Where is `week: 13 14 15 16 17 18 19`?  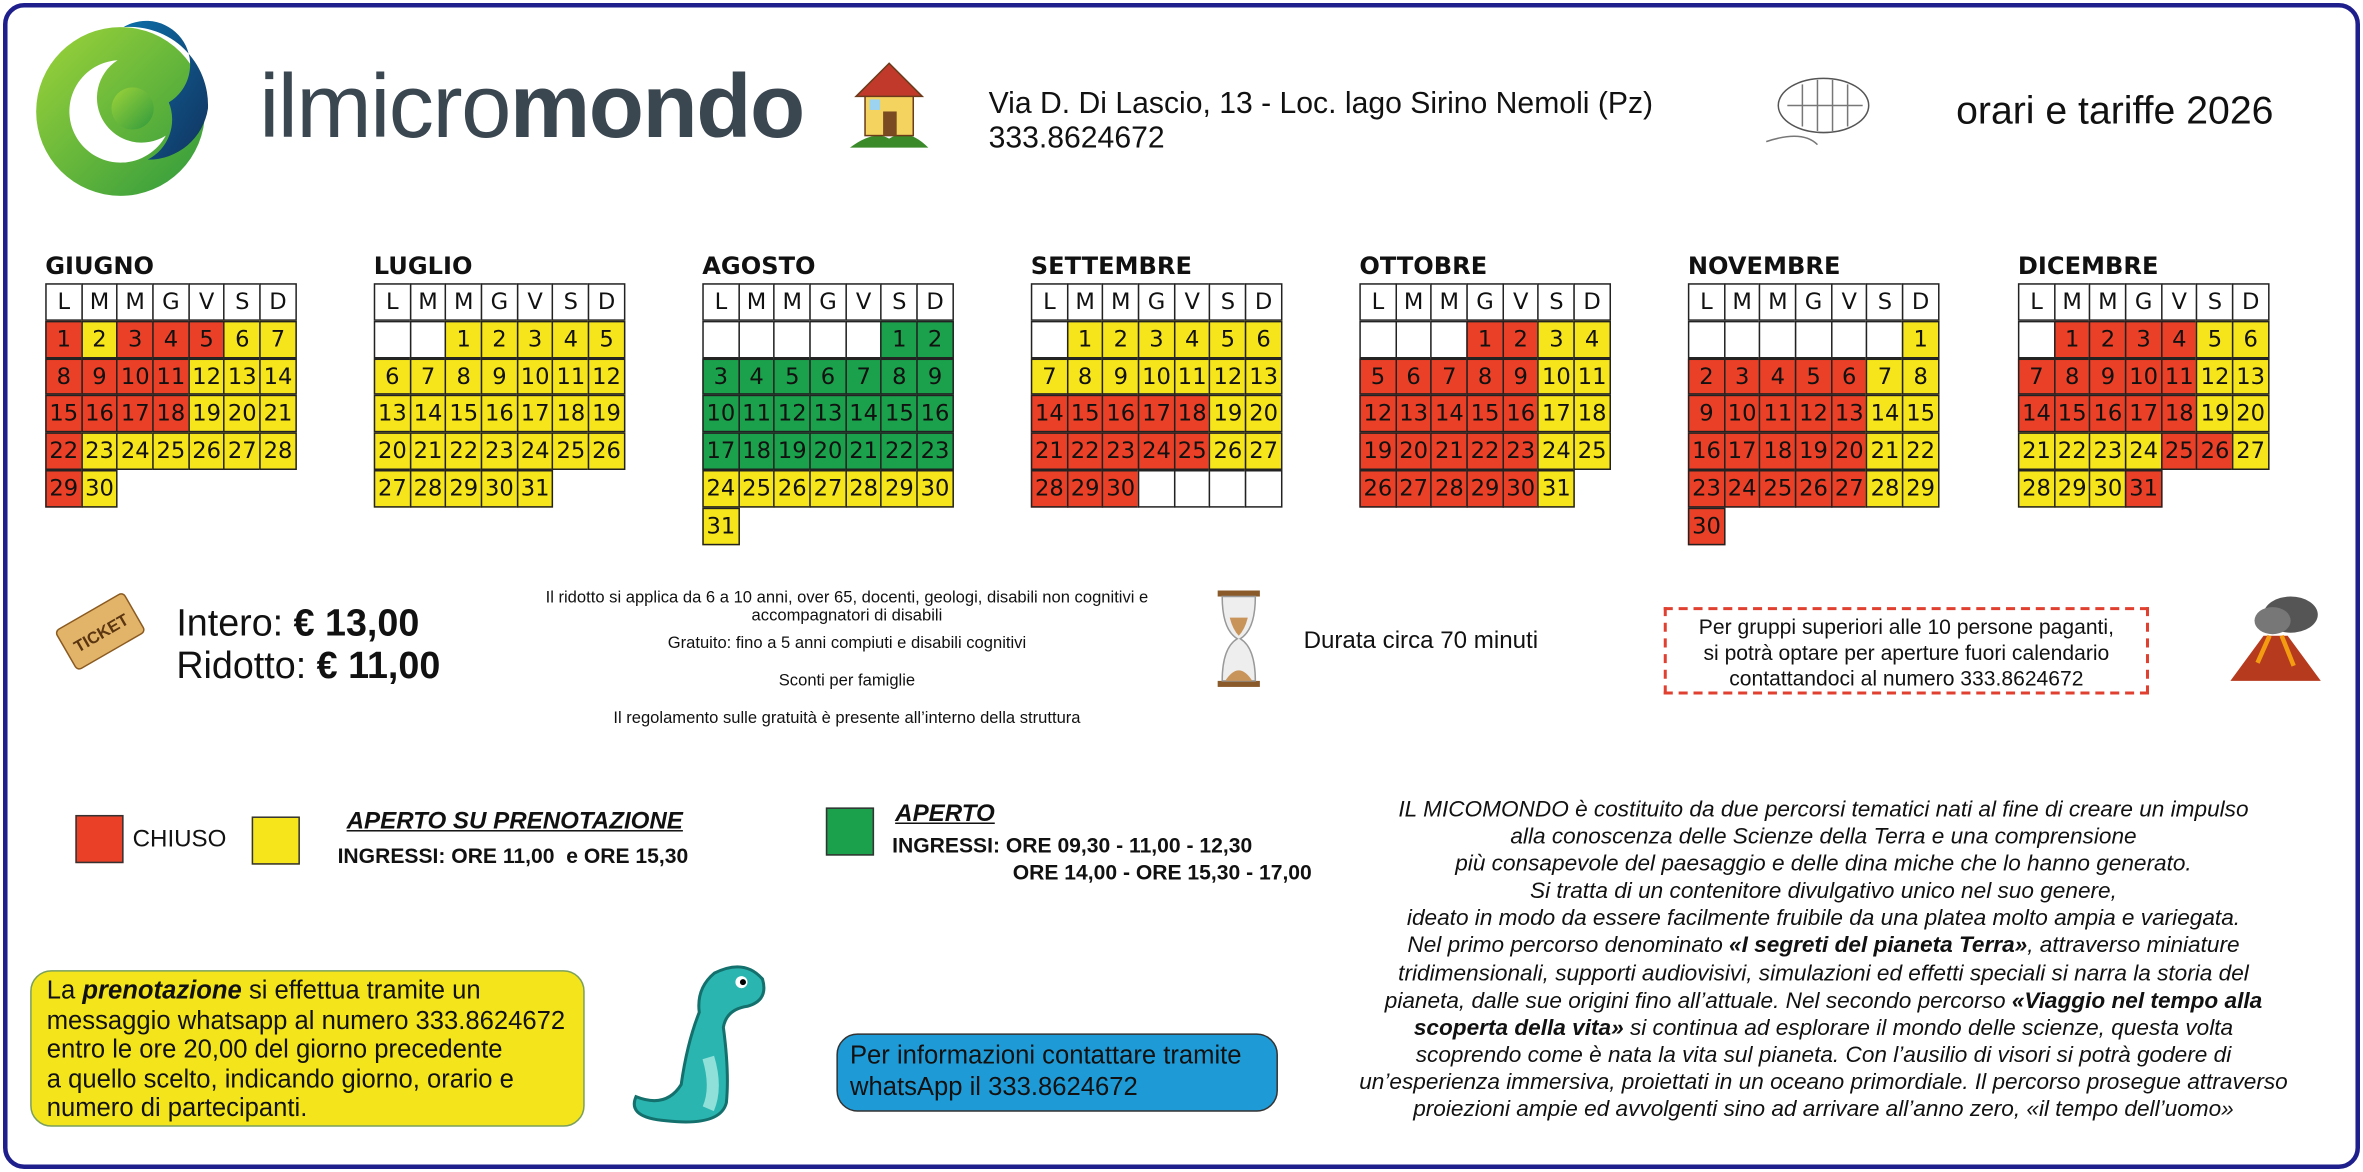
week: 13 14 15 16 17 18 19 is located at coordinates (499, 414).